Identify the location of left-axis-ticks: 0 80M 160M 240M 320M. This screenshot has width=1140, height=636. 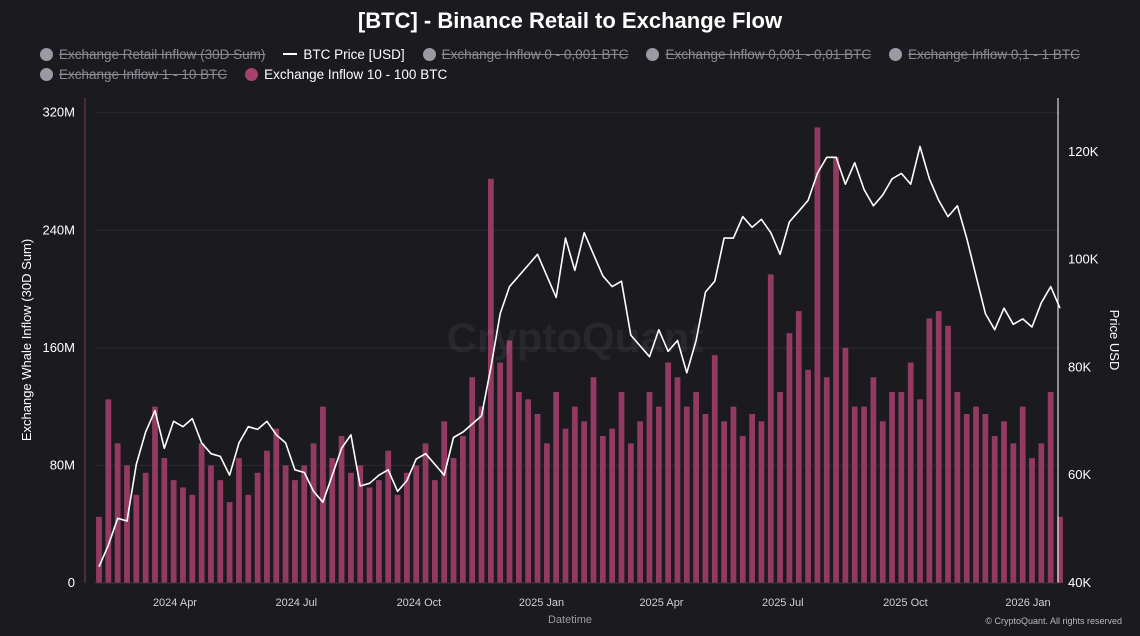
(58, 347).